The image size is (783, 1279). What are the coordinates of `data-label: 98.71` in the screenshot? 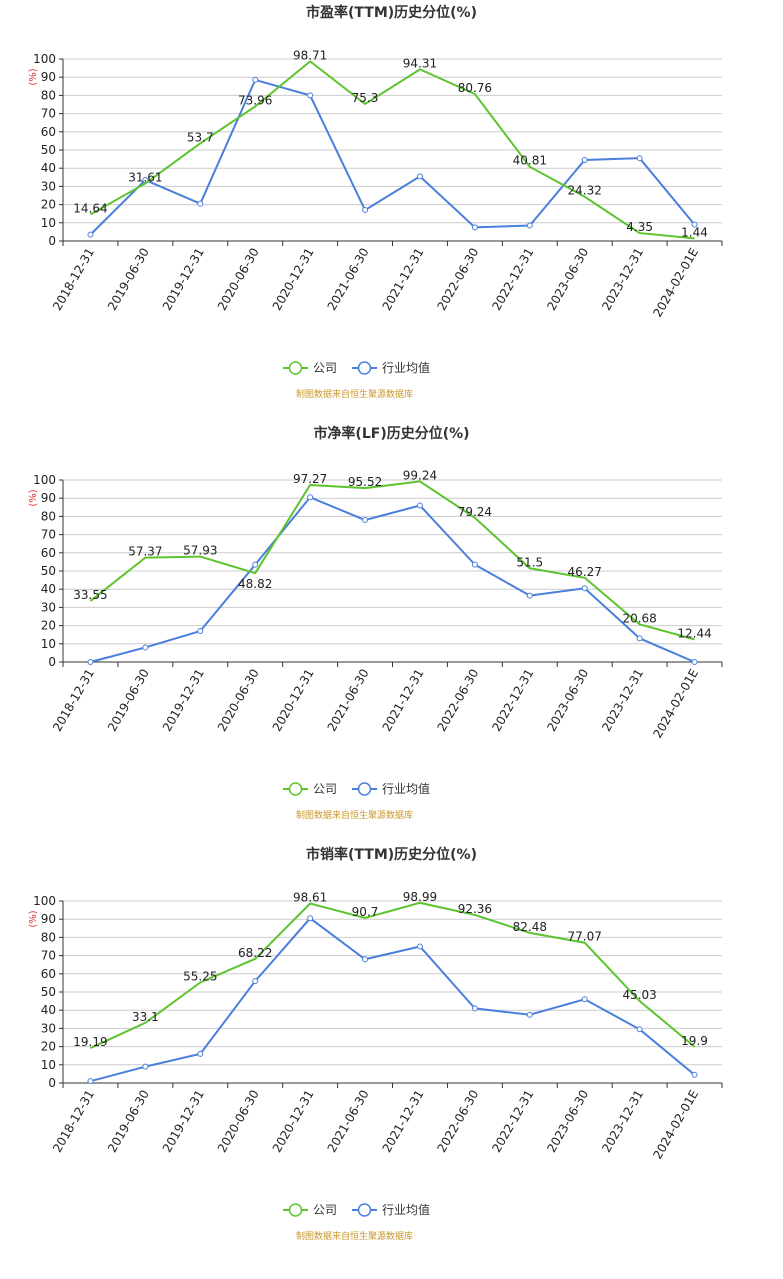 It's located at (310, 55).